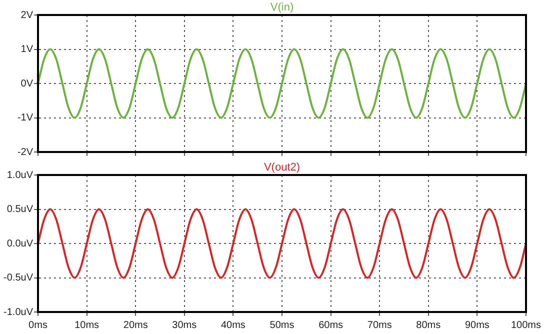 This screenshot has height=334, width=550. Describe the element at coordinates (477, 325) in the screenshot. I see `x-tick-label: 90ms` at that location.